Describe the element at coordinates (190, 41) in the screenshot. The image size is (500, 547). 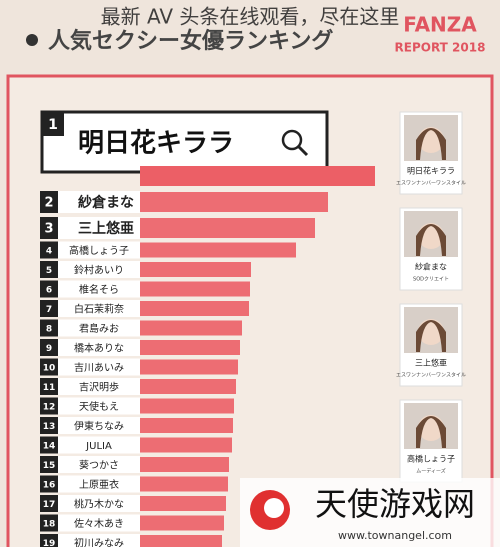
I see `chart-title: 人気セクシー女優ランキング` at that location.